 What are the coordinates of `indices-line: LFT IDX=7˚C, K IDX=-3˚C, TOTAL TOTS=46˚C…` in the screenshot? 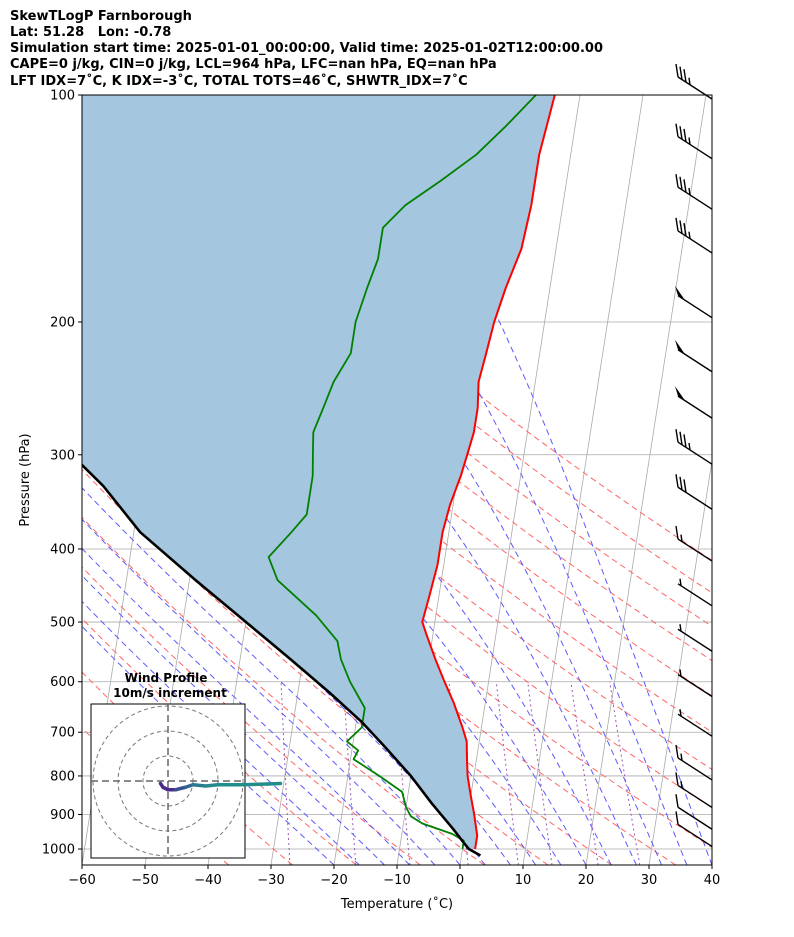 It's located at (239, 81).